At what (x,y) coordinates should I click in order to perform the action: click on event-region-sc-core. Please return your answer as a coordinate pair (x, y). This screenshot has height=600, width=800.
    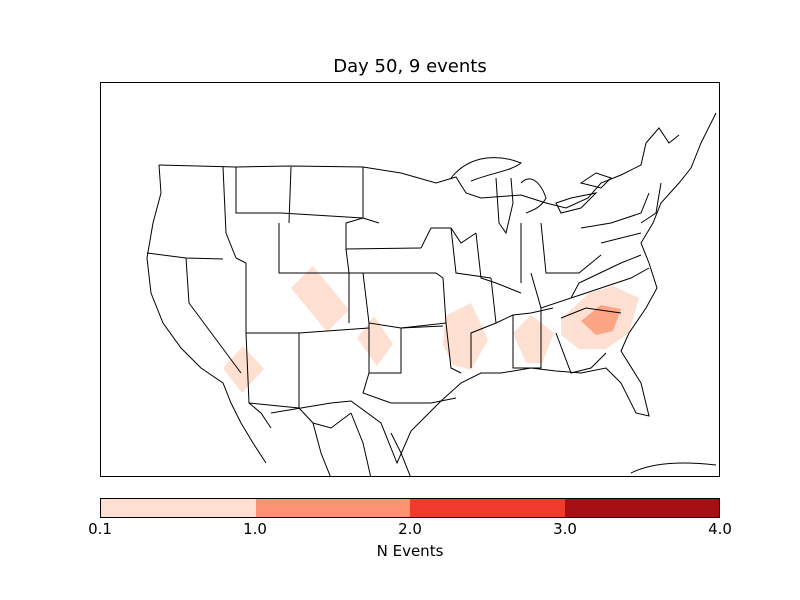
    Looking at the image, I should click on (601, 320).